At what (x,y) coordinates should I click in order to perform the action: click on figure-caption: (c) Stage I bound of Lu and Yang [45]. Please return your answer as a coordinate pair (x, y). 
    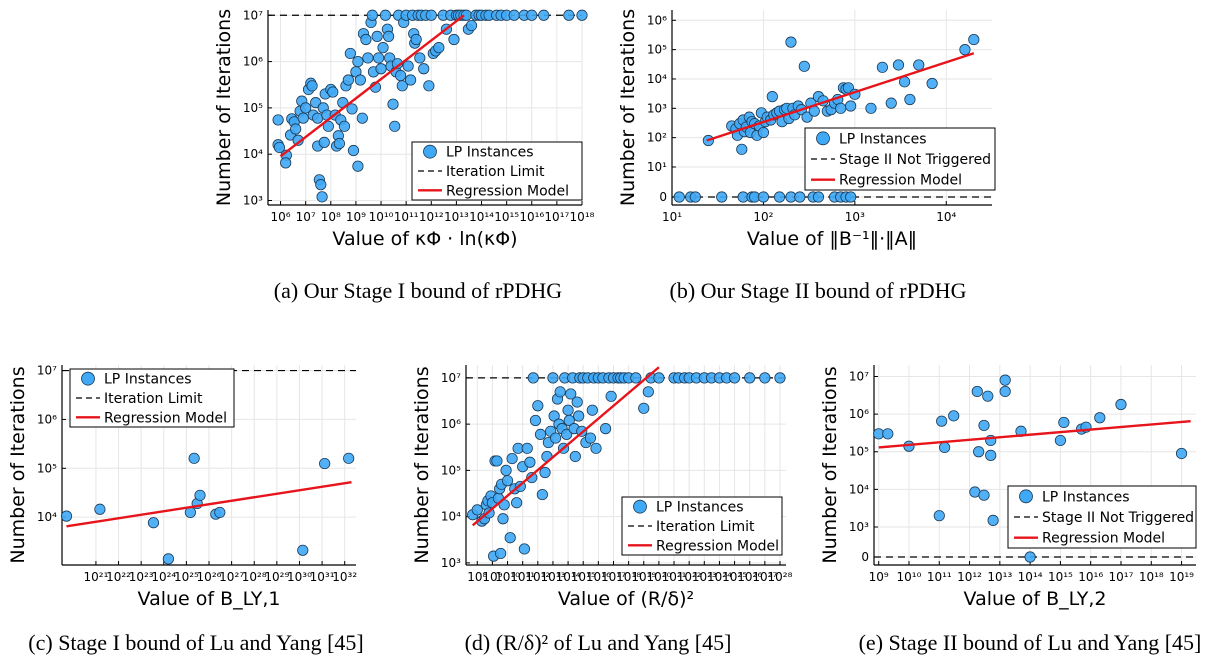
    Looking at the image, I should click on (195, 642).